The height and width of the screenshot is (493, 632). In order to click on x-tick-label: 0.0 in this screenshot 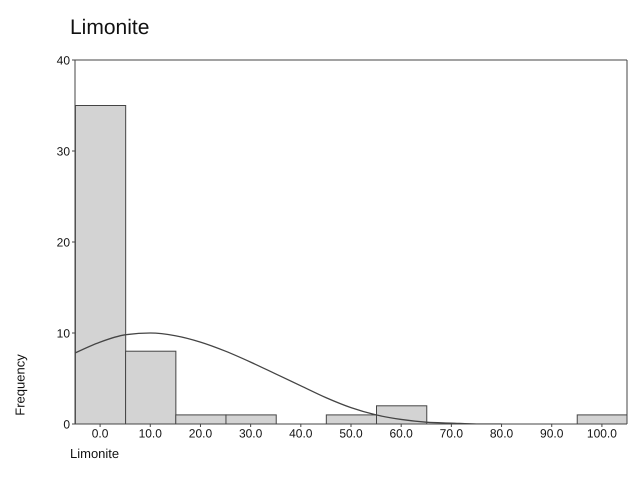, I will do `click(100, 433)`.